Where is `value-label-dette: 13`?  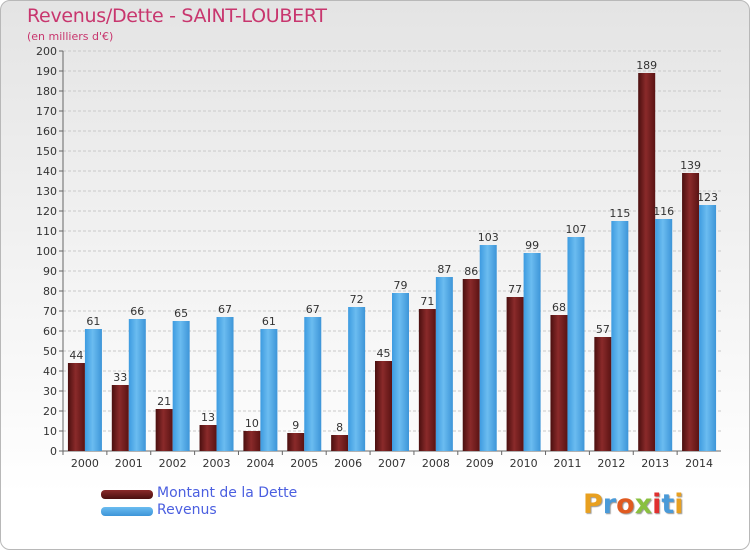 value-label-dette: 13 is located at coordinates (208, 417).